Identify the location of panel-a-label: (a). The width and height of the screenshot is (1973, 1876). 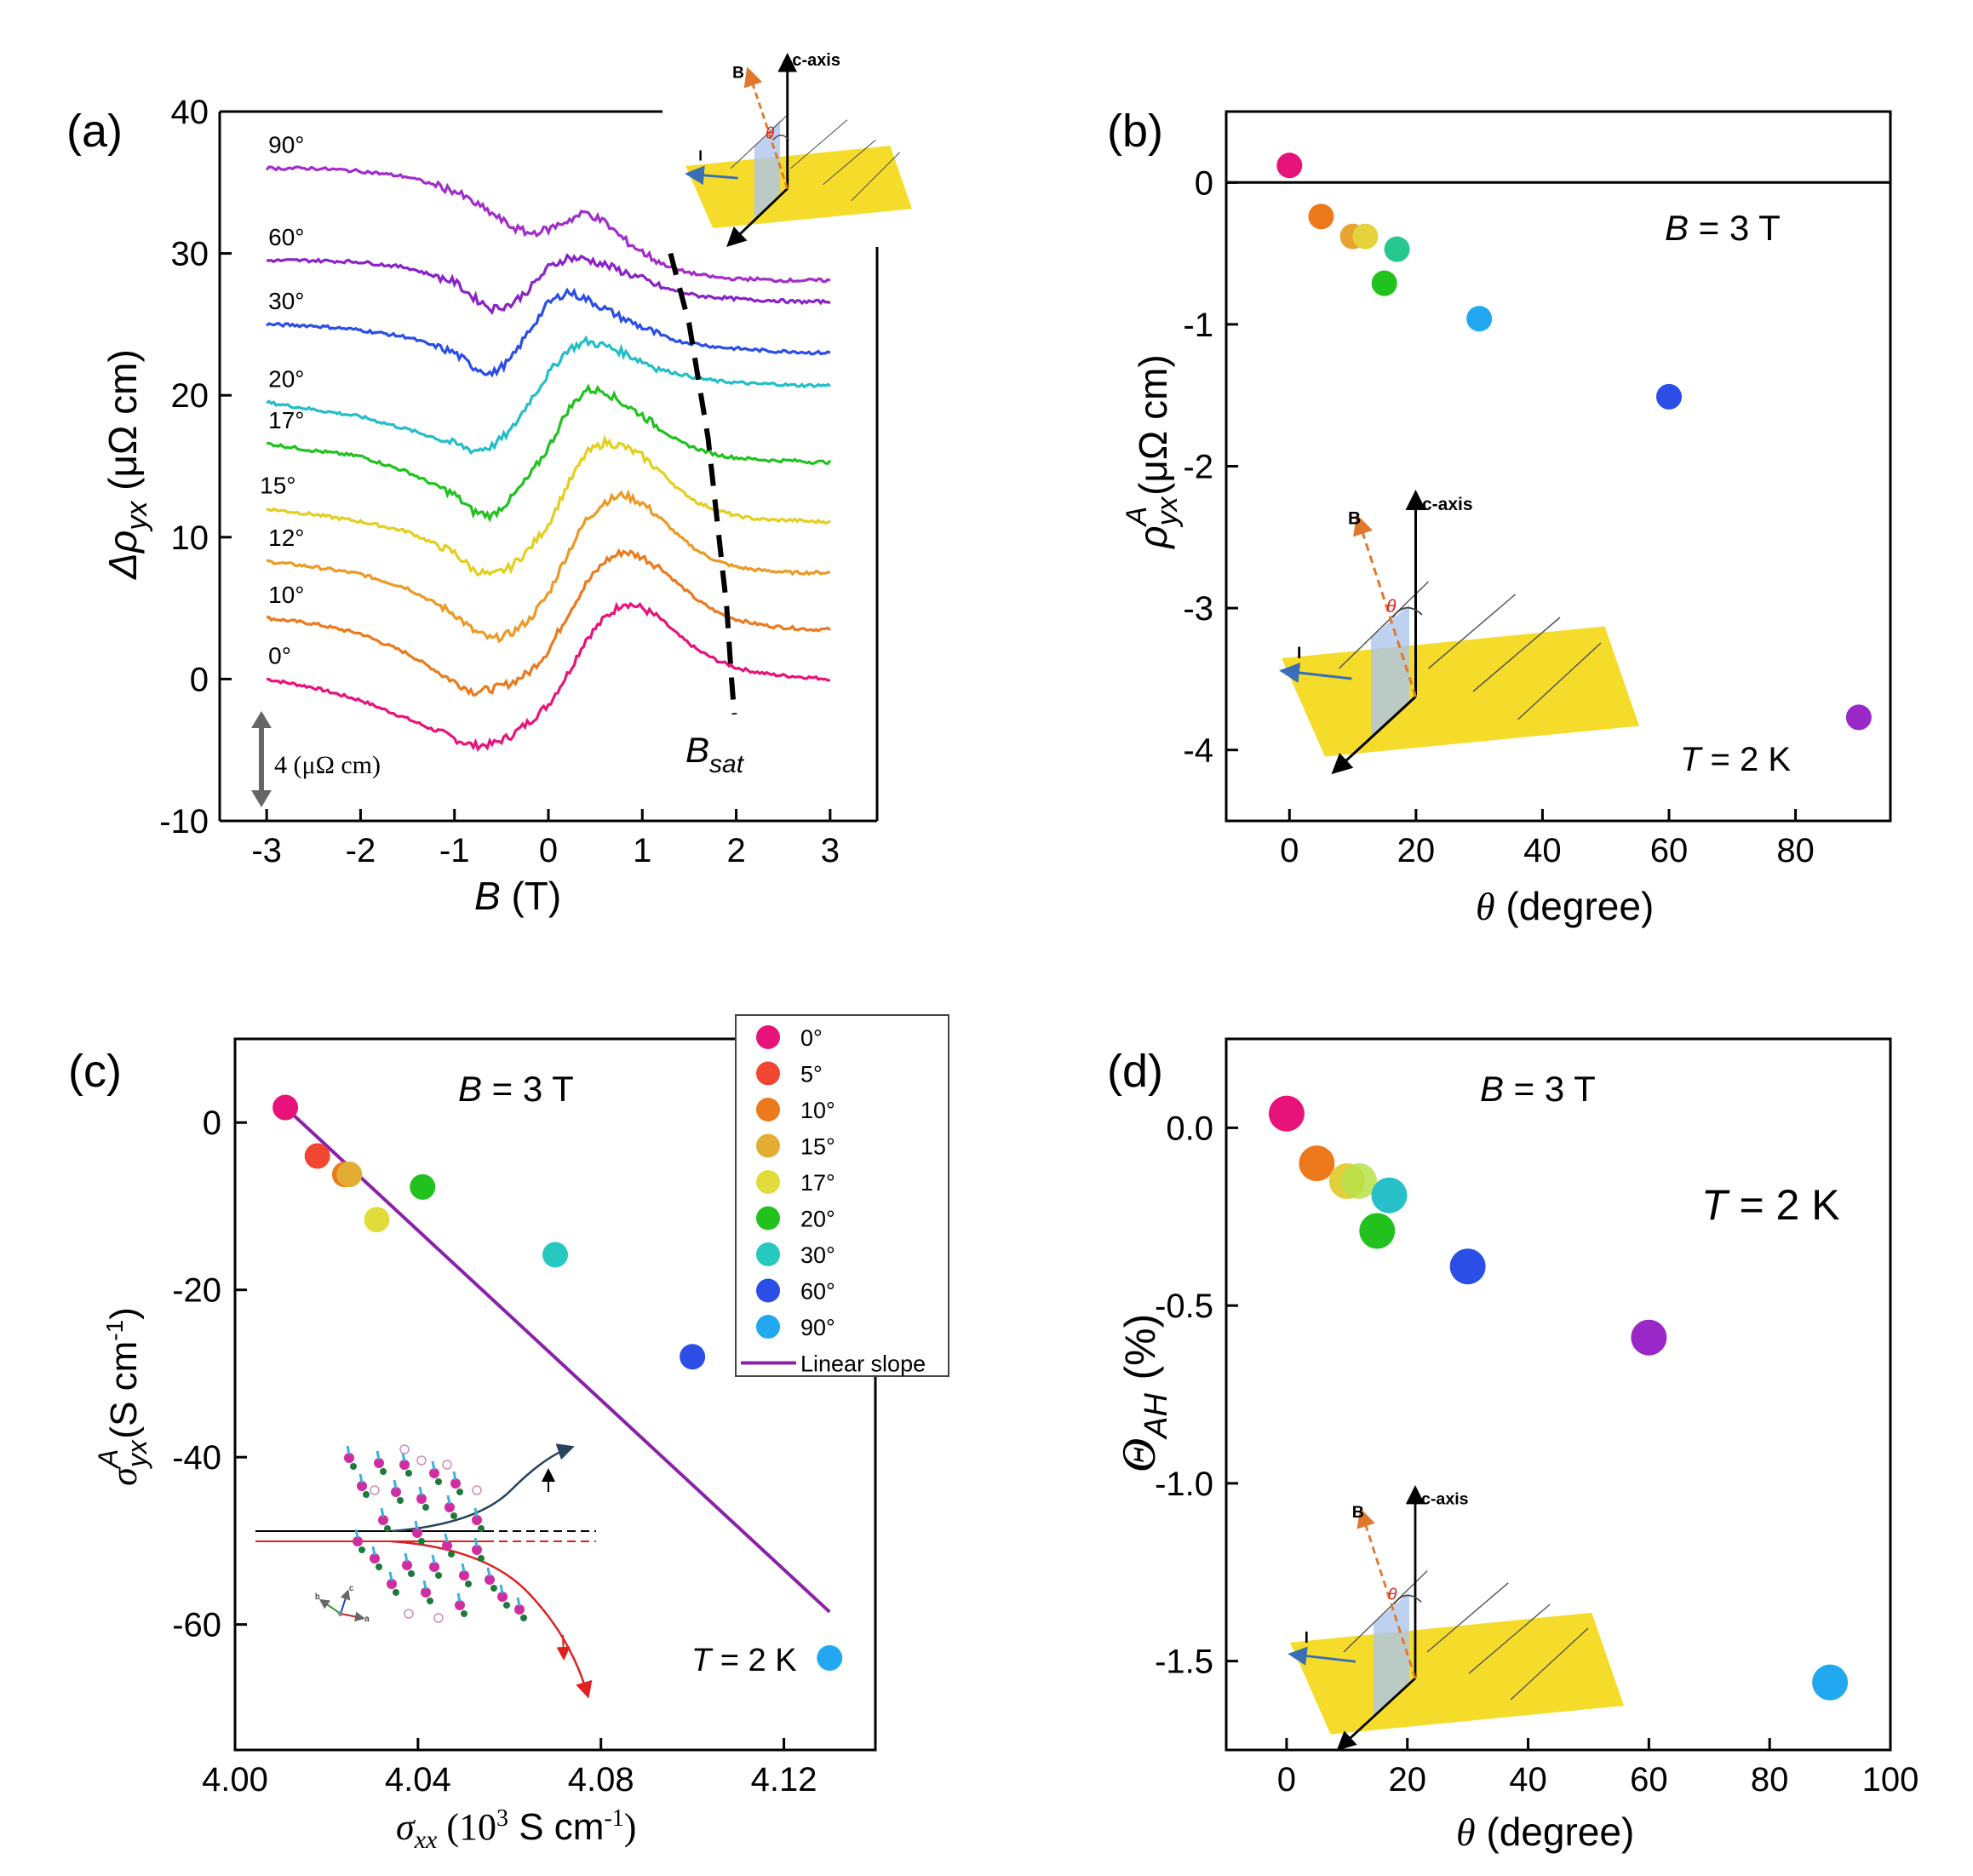
(94, 131).